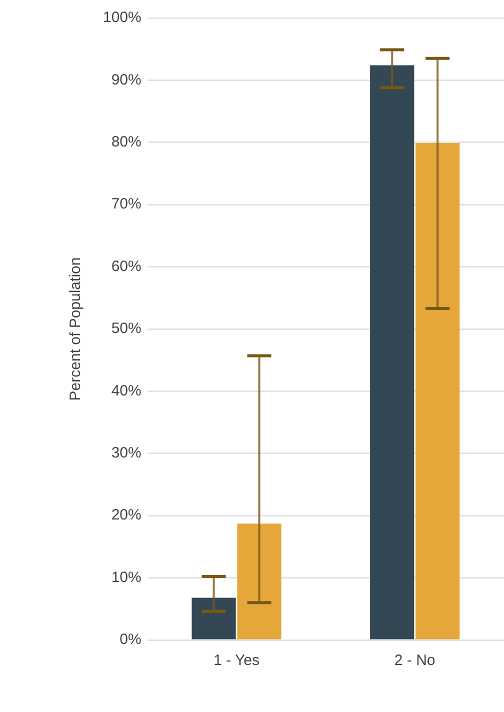  What do you see at coordinates (126, 79) in the screenshot?
I see `y-tick-label: 90%` at bounding box center [126, 79].